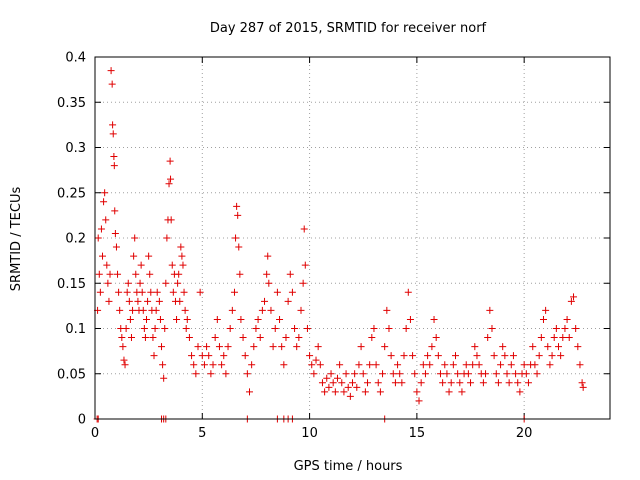 This screenshot has width=640, height=480. Describe the element at coordinates (417, 433) in the screenshot. I see `x-tick-label: 15` at that location.